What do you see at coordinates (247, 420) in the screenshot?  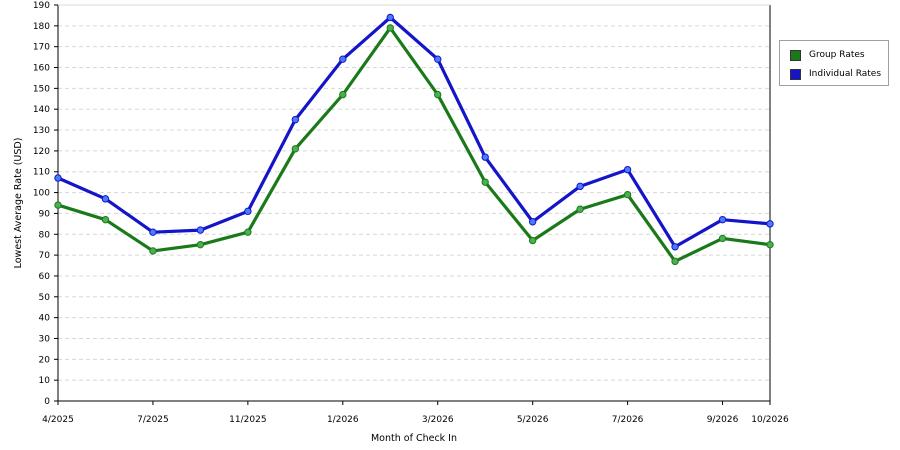 I see `x-tick-label: 11/2025` at bounding box center [247, 420].